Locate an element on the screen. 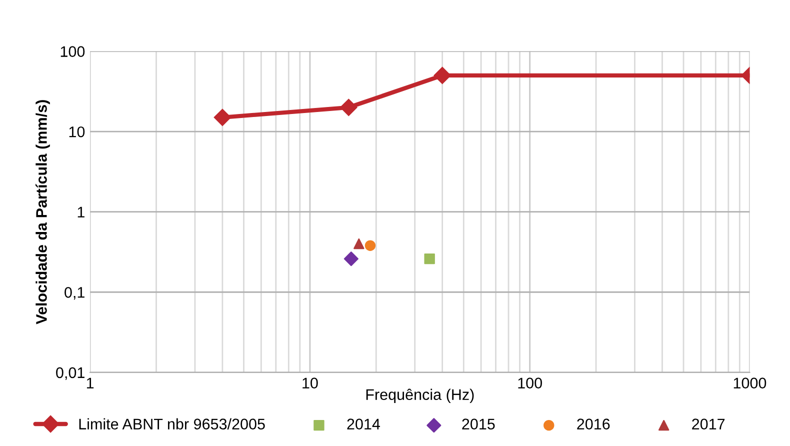 This screenshot has height=446, width=790. y-tick-label: 0,01 is located at coordinates (70, 373).